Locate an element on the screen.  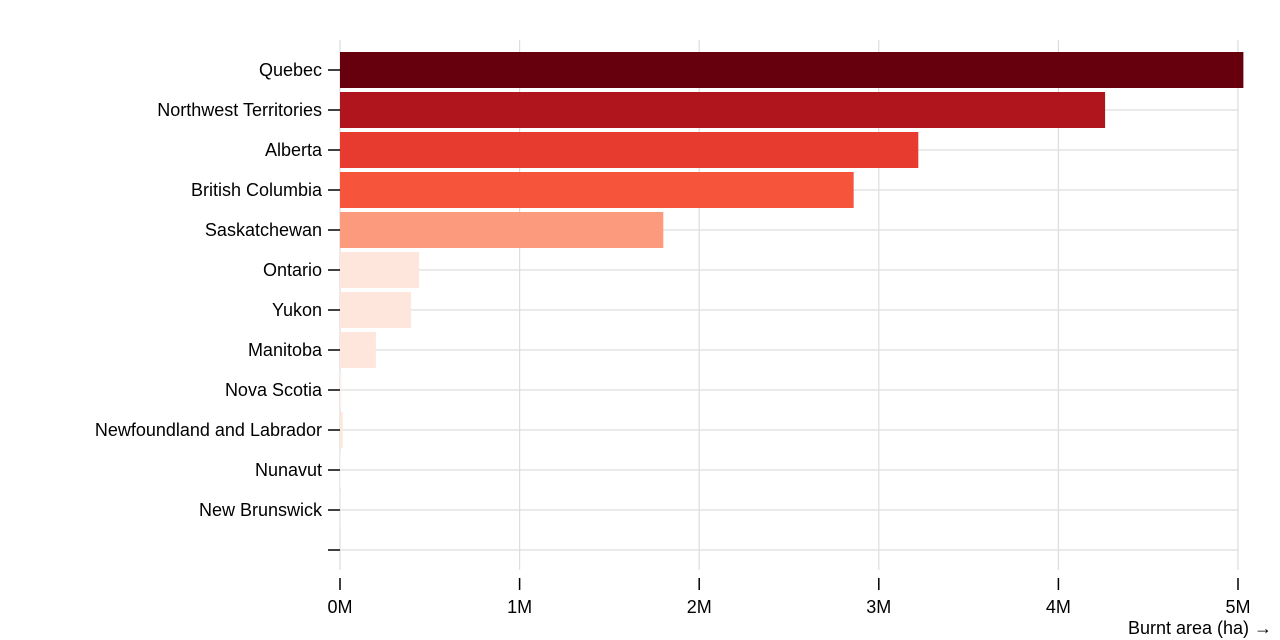
y-tick-label: Ontario is located at coordinates (292, 270).